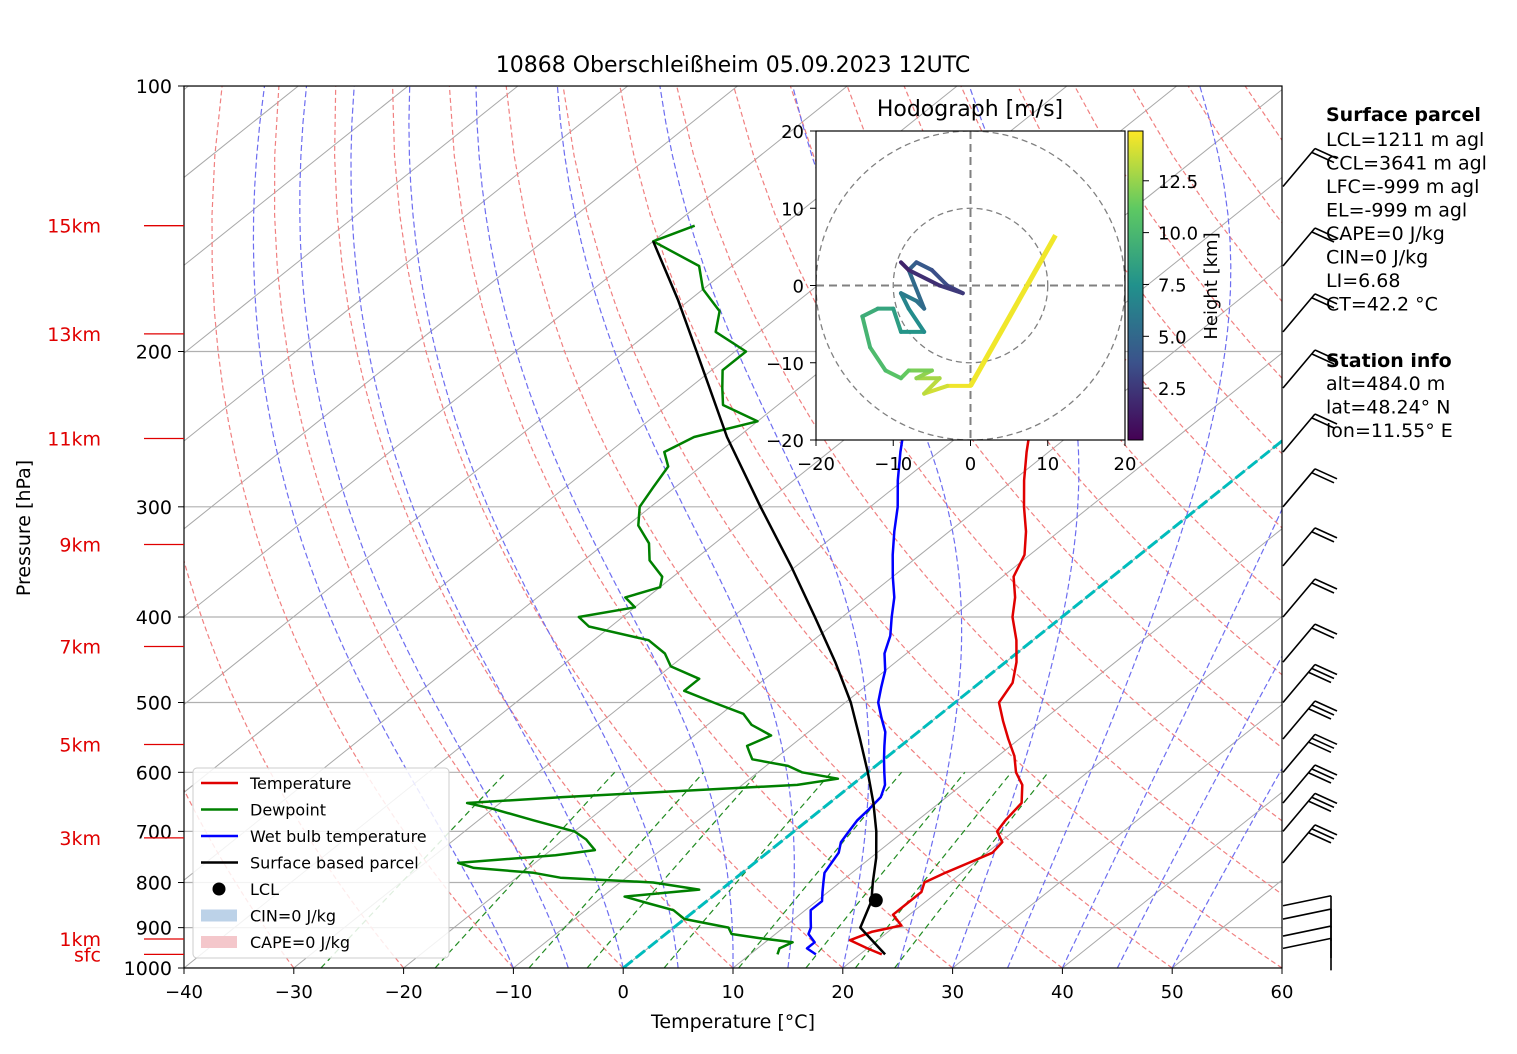 Image resolution: width=1517 pixels, height=1054 pixels. I want to click on height-label: 5km, so click(80, 746).